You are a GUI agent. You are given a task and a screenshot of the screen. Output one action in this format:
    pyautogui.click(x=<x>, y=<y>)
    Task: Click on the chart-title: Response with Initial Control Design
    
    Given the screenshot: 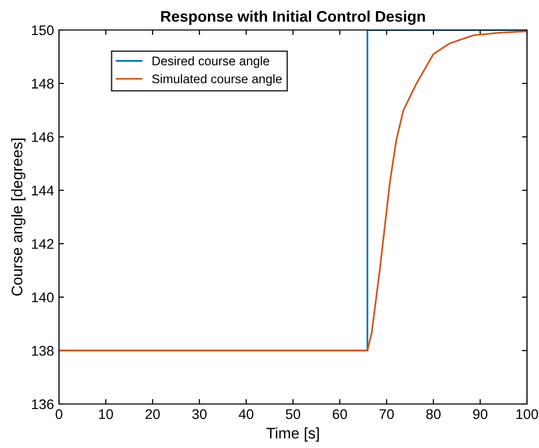 What is the action you would take?
    pyautogui.click(x=293, y=17)
    